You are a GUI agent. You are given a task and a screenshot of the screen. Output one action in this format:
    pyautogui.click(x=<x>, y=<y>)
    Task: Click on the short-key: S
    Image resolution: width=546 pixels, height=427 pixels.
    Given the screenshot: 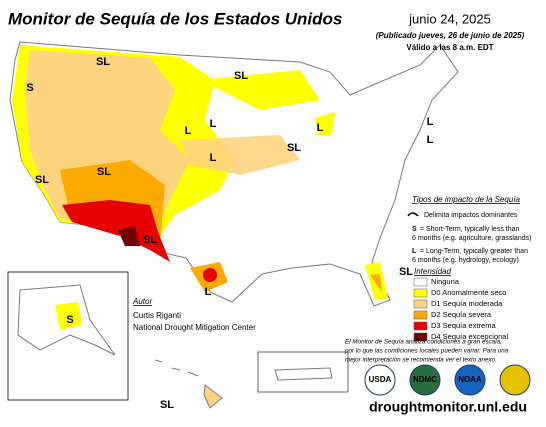 What is the action you would take?
    pyautogui.click(x=414, y=229)
    